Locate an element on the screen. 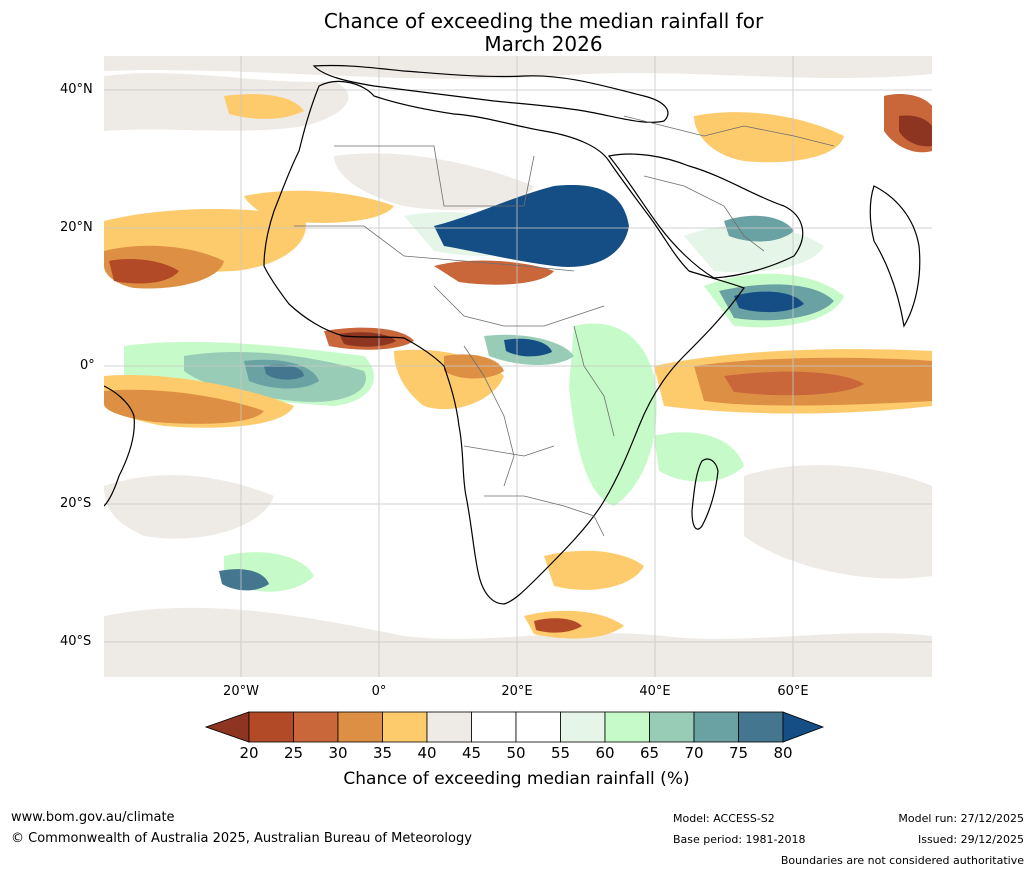 Image resolution: width=1035 pixels, height=873 pixels. lon-label-0: 0° is located at coordinates (379, 691).